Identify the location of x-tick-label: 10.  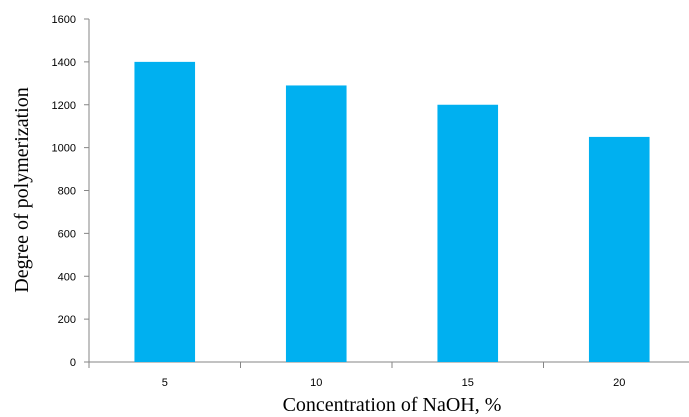
(316, 383).